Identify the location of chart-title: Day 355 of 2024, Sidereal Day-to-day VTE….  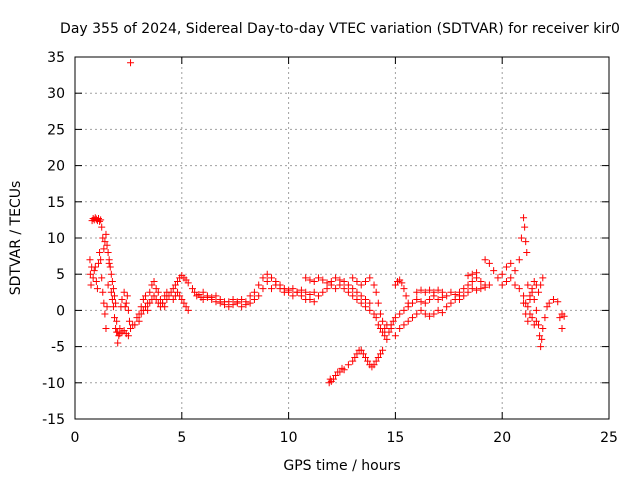
(340, 29).